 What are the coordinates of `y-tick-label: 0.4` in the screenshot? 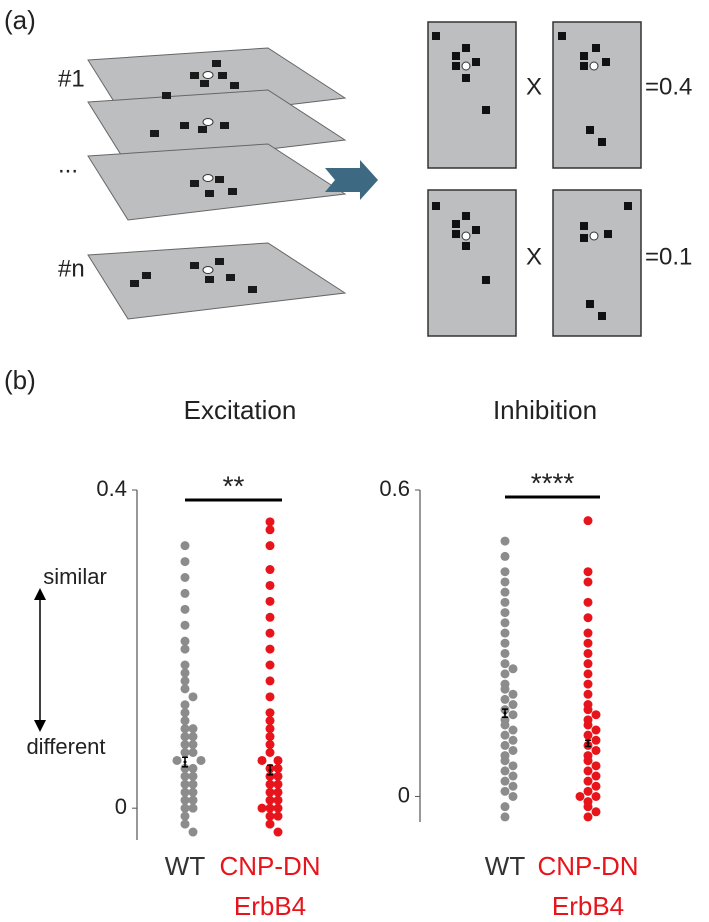 It's located at (111, 488).